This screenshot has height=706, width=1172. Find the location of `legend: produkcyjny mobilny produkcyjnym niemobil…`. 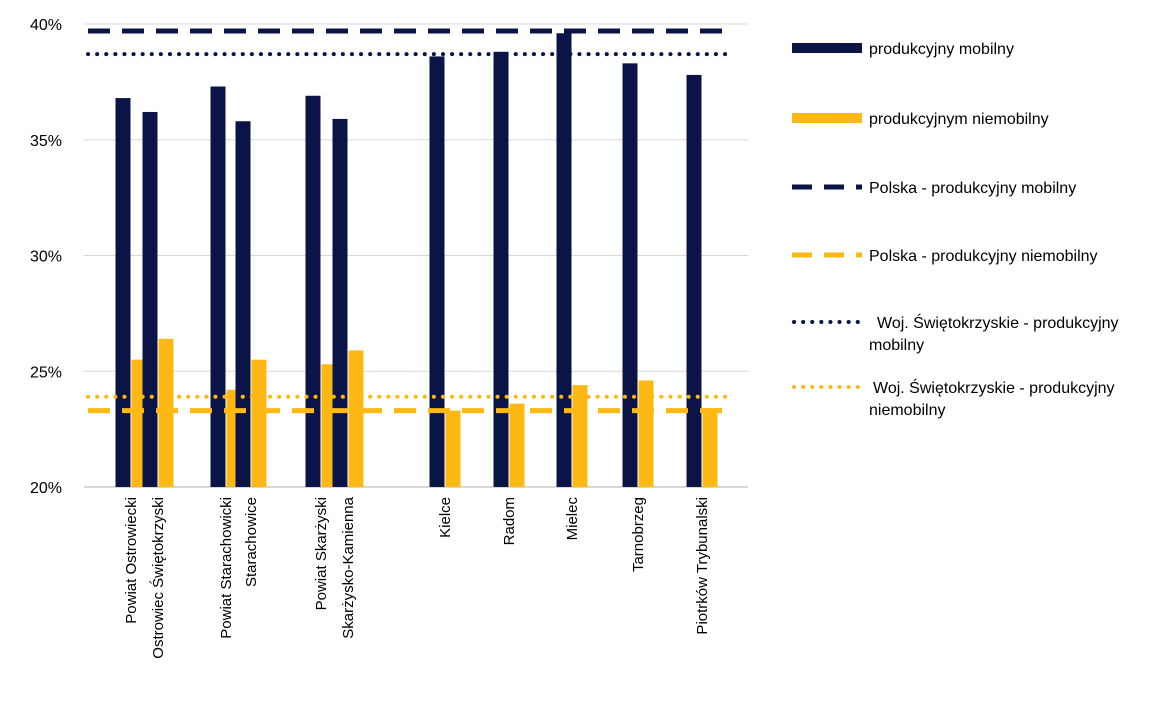

legend: produkcyjny mobilny produkcyjnym niemobil… is located at coordinates (955, 230).